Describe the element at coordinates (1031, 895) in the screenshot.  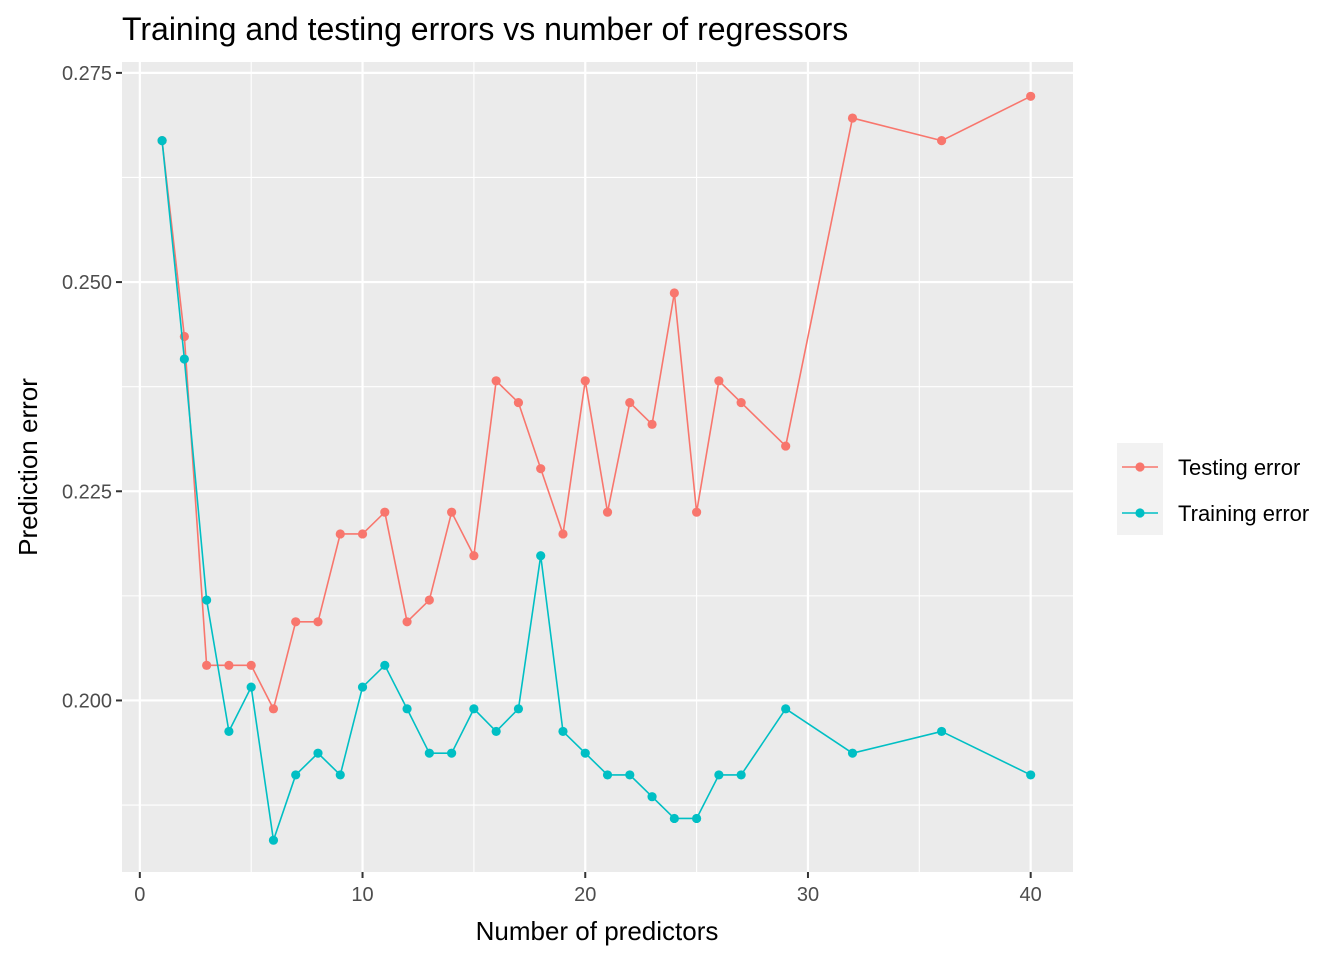
I see `x-tick-label: 40` at that location.